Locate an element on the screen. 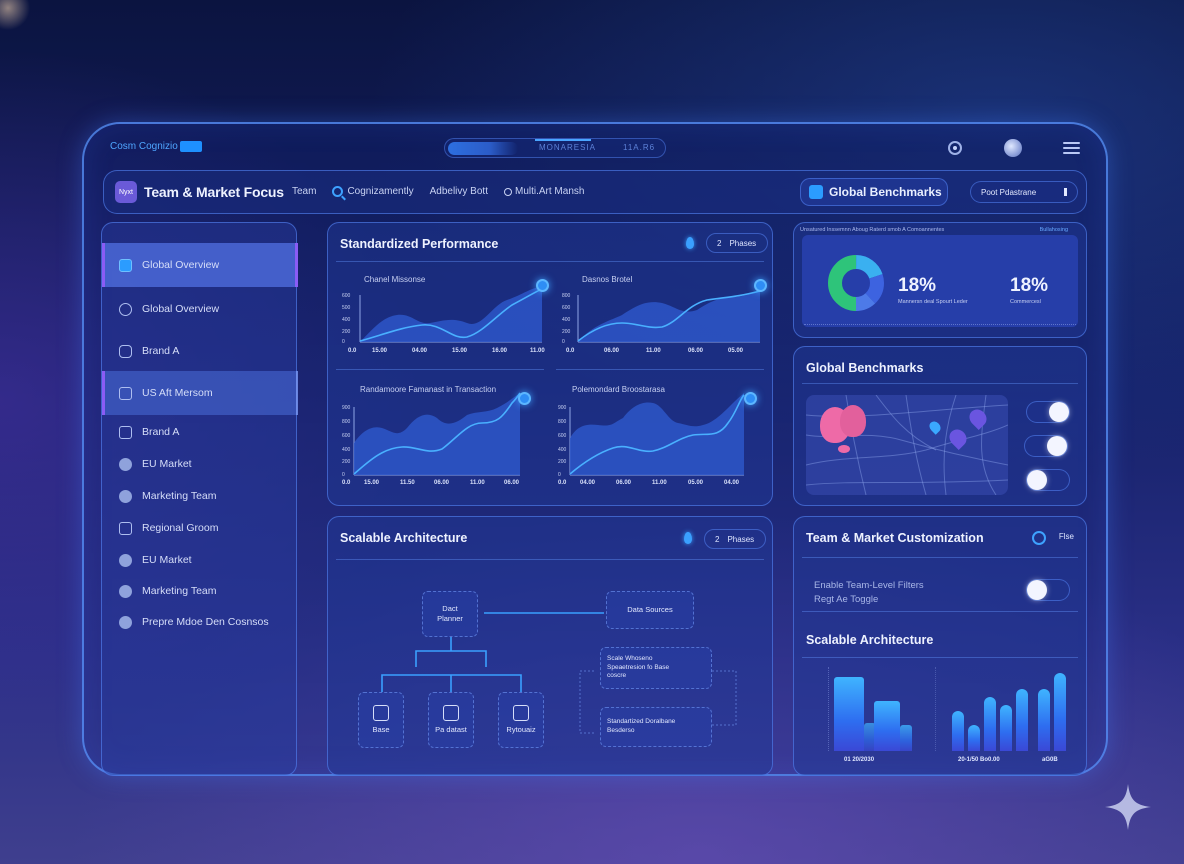 This screenshot has width=1184, height=864. drop-icon is located at coordinates (688, 538).